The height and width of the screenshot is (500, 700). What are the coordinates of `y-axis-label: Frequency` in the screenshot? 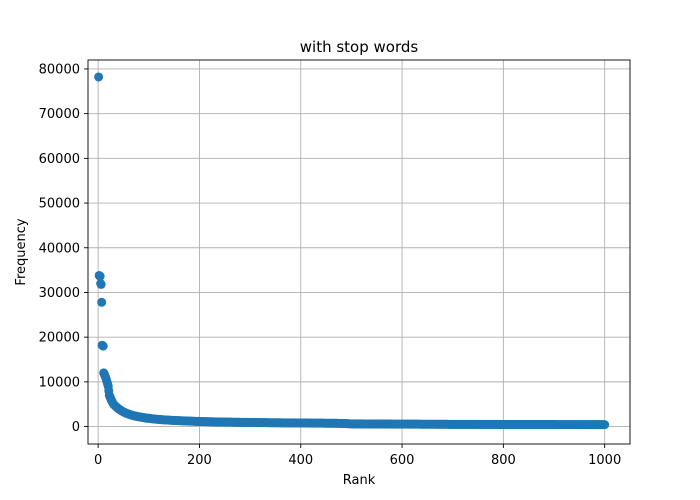 It's located at (21, 251).